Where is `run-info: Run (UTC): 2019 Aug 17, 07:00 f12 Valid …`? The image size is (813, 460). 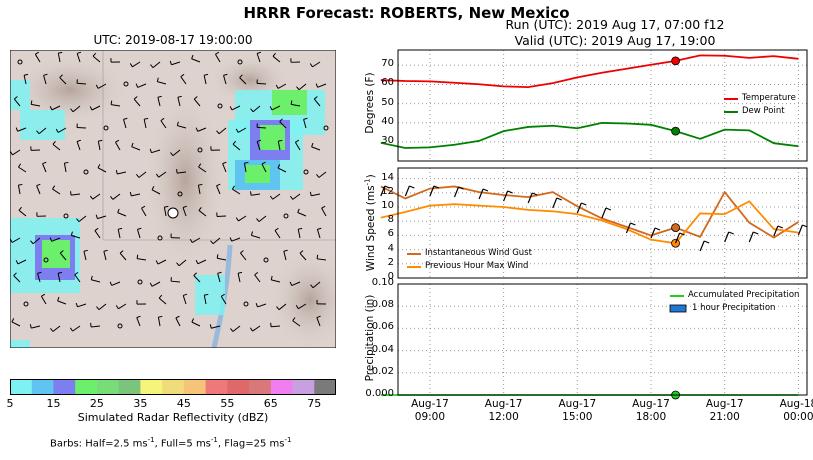
run-info: Run (UTC): 2019 Aug 17, 07:00 f12 Valid … is located at coordinates (606, 33).